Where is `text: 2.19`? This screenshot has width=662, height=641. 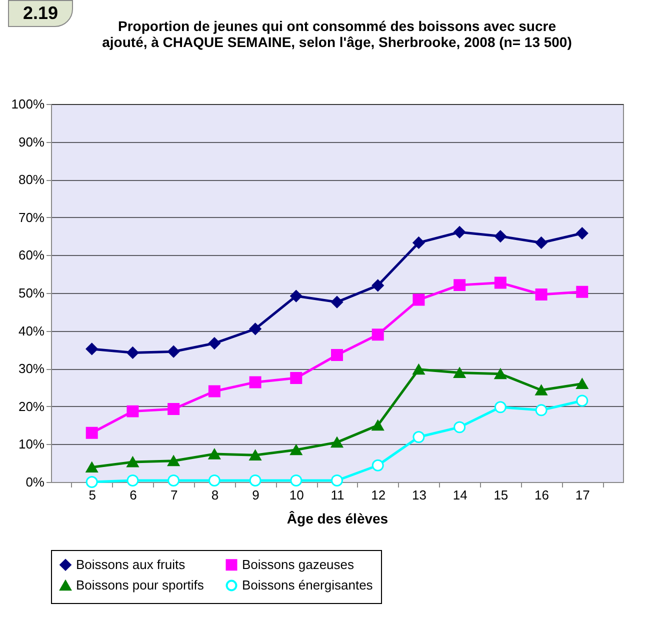 text: 2.19 is located at coordinates (41, 13).